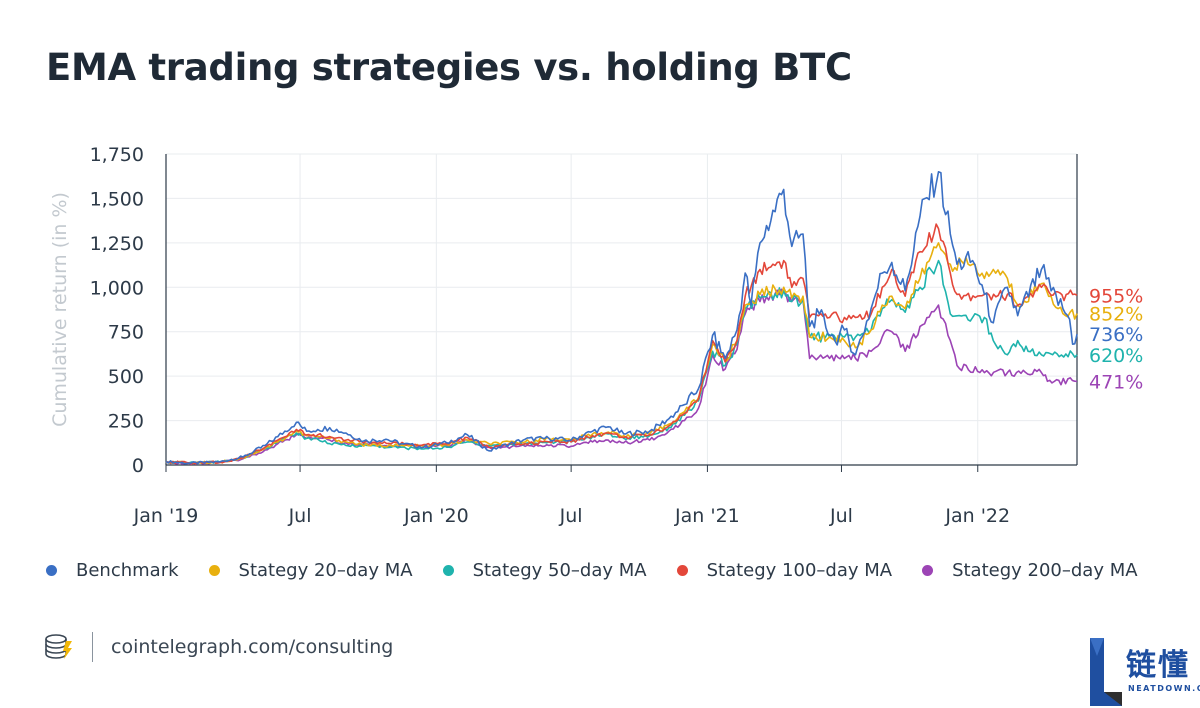 The width and height of the screenshot is (1200, 708). What do you see at coordinates (1116, 335) in the screenshot?
I see `end-value-label: 736%` at bounding box center [1116, 335].